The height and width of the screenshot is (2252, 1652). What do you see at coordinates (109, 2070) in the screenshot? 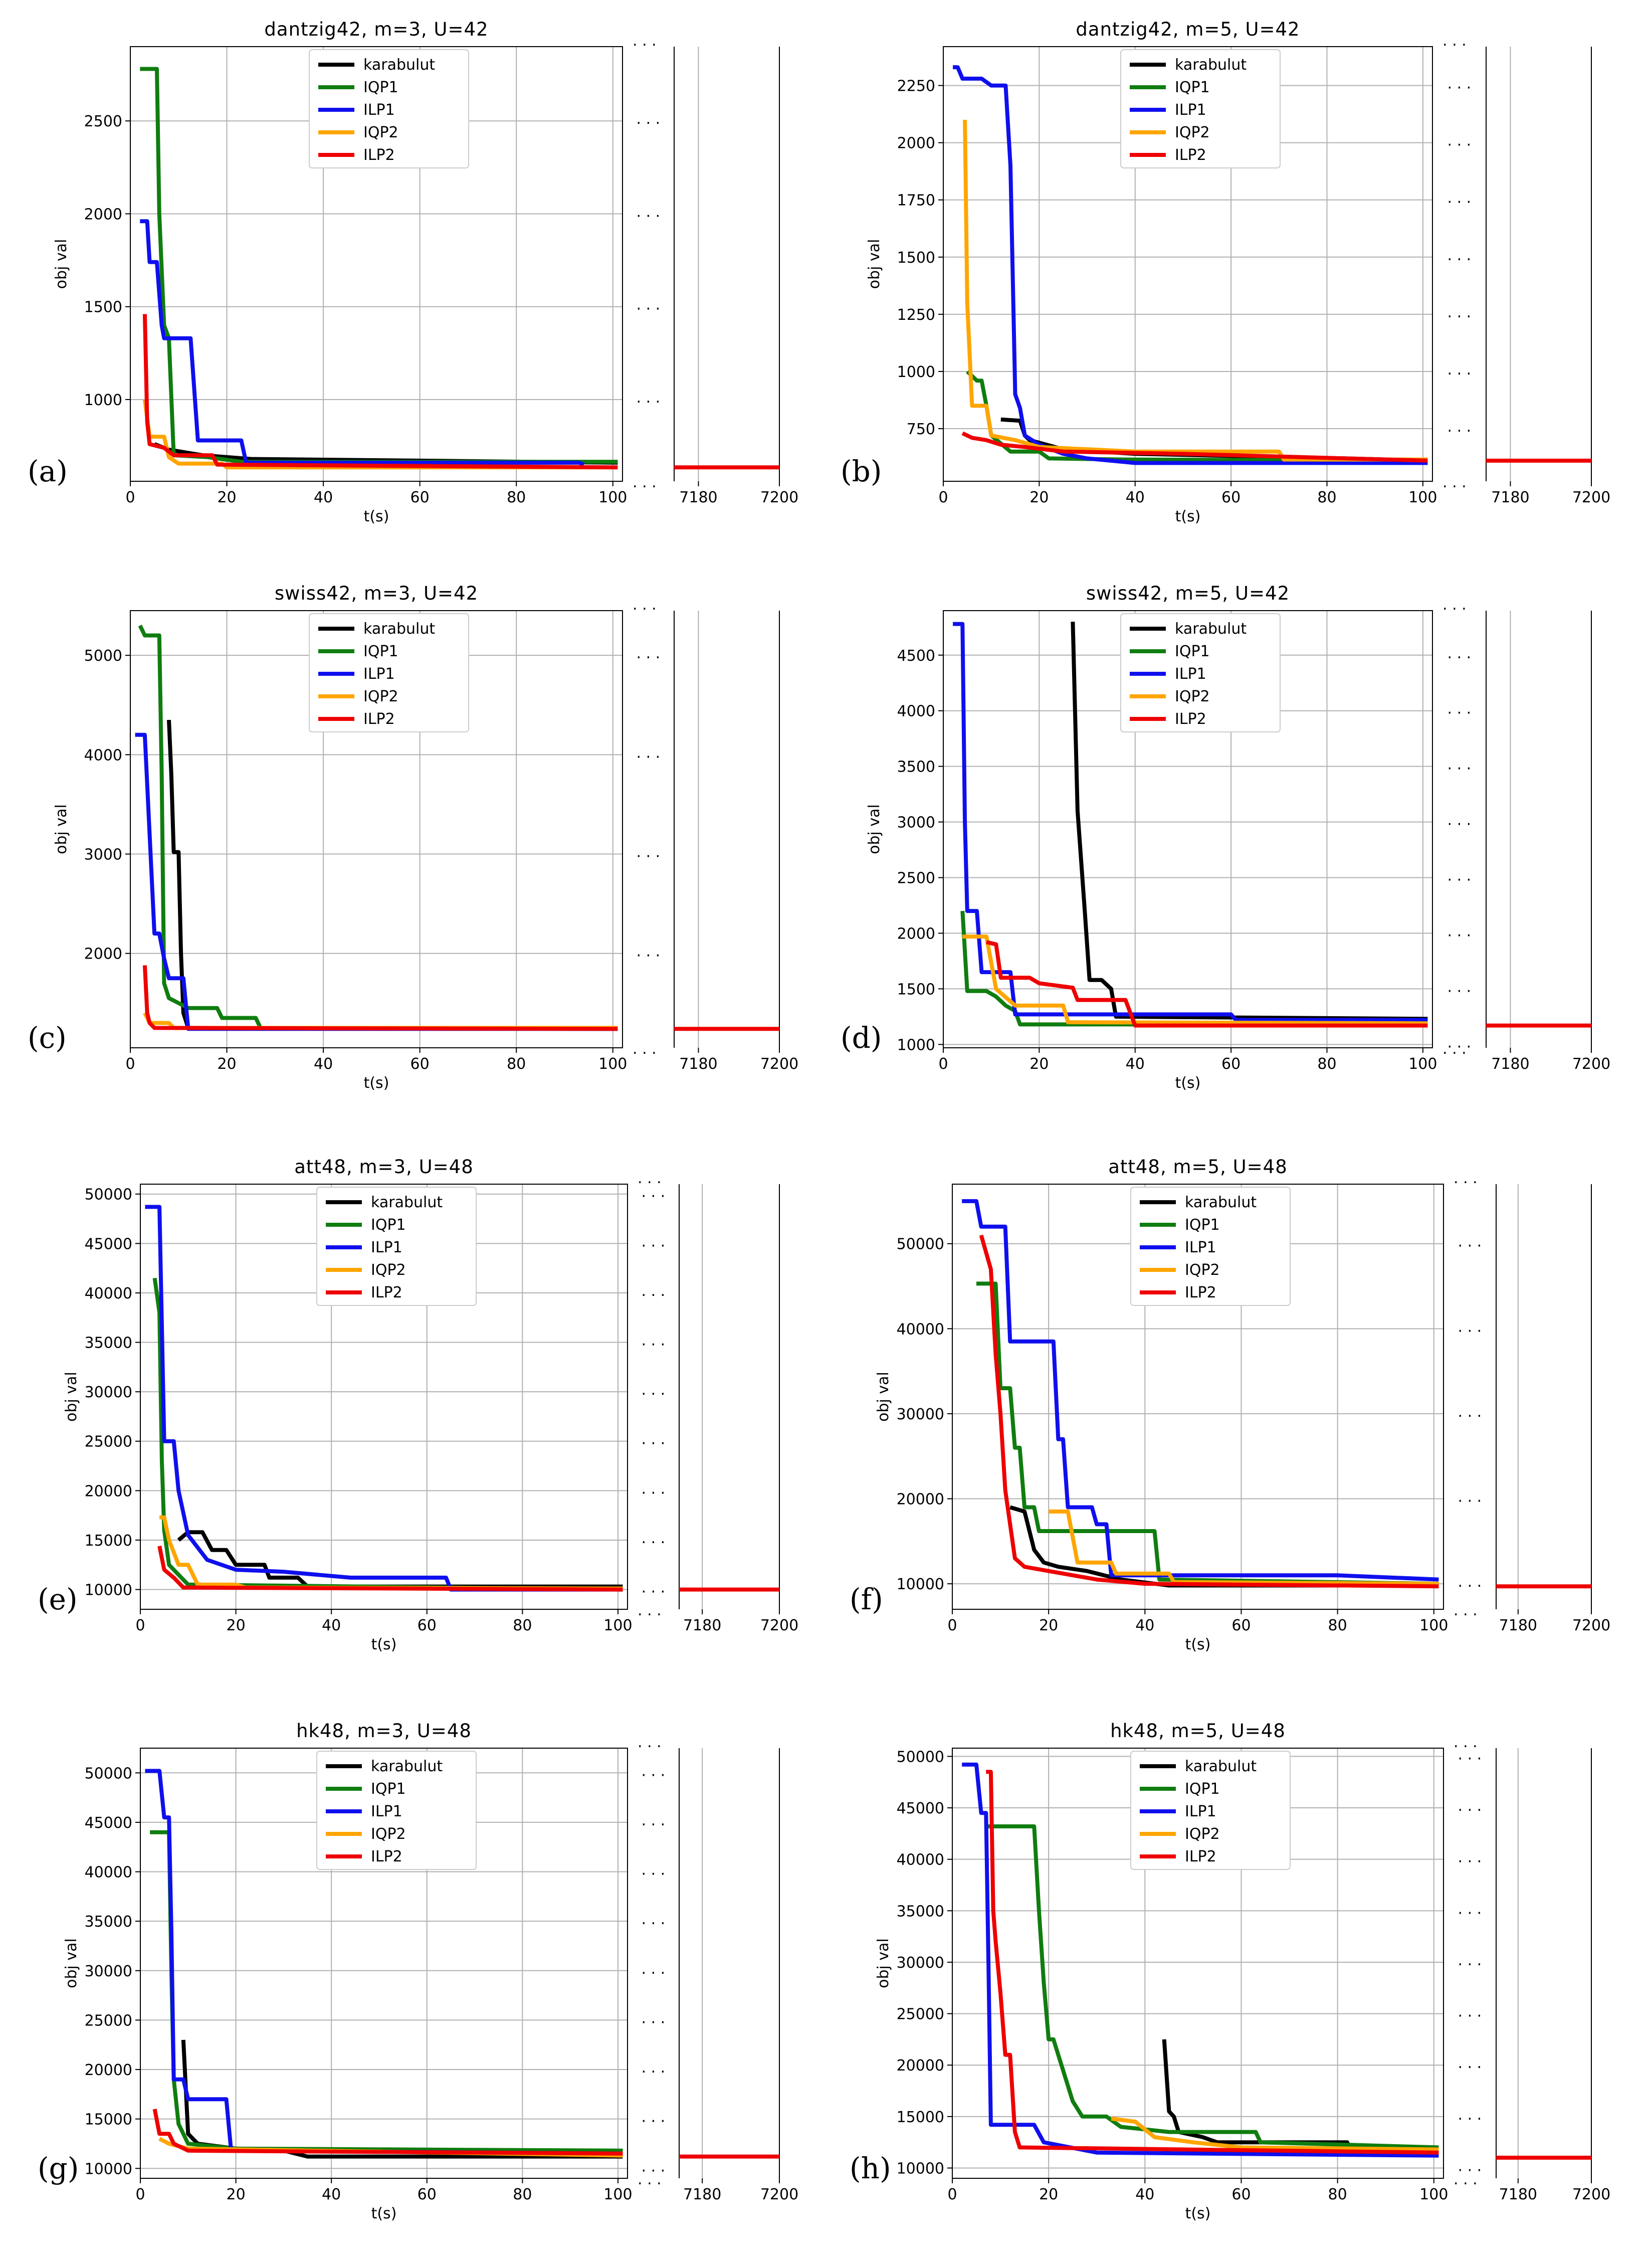
I see `y-tick-label: 20000` at bounding box center [109, 2070].